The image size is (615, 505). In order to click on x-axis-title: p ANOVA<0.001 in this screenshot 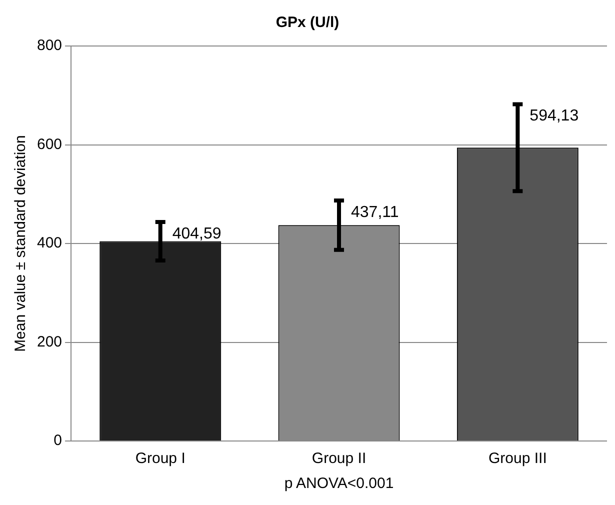, I will do `click(339, 483)`.